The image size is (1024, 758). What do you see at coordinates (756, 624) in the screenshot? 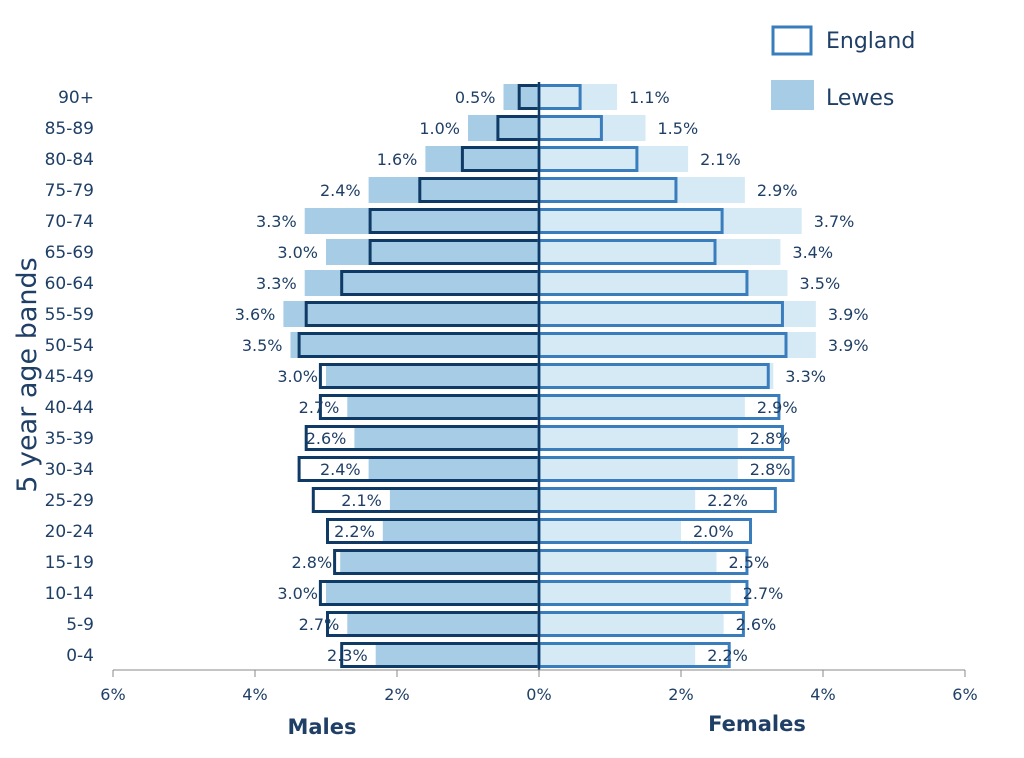
I see `lewes-female-label-5-9: 2.6%` at bounding box center [756, 624].